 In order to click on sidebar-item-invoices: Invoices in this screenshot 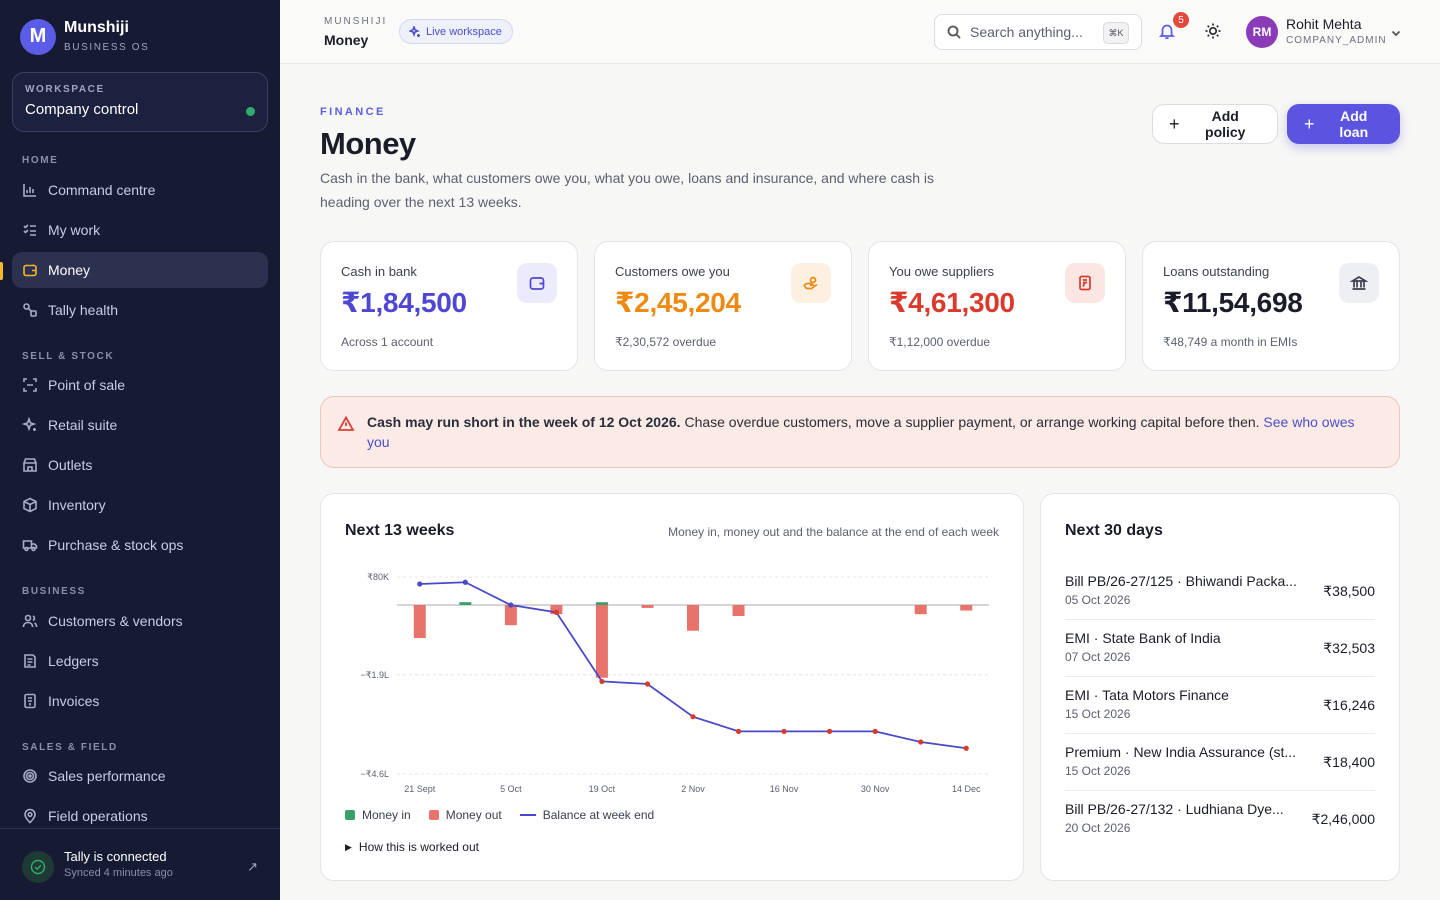, I will do `click(140, 701)`.